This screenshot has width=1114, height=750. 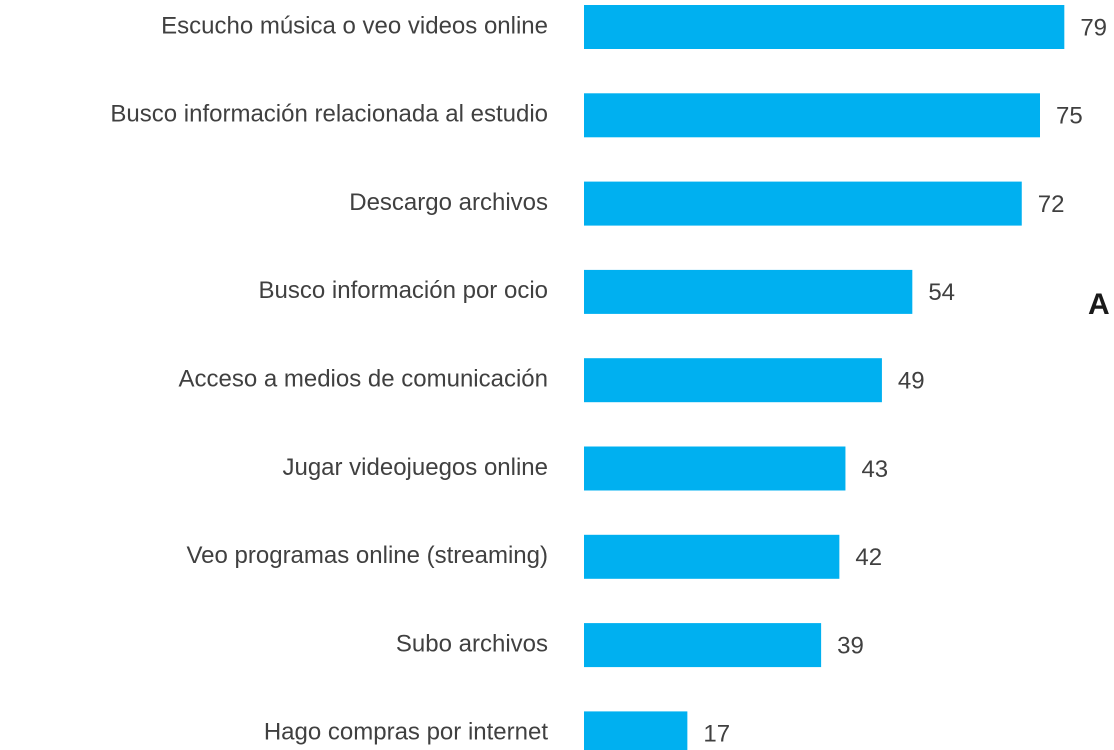 What do you see at coordinates (911, 381) in the screenshot?
I see `value-label: 49` at bounding box center [911, 381].